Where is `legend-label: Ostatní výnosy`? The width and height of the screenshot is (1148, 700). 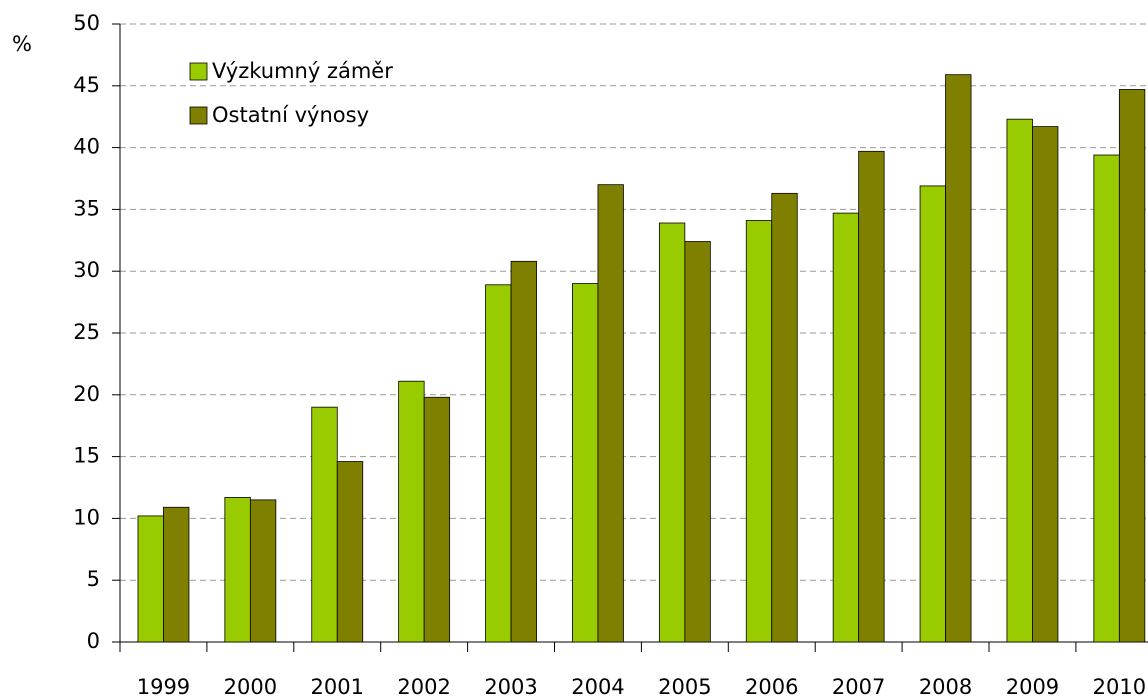
legend-label: Ostatní výnosy is located at coordinates (290, 115).